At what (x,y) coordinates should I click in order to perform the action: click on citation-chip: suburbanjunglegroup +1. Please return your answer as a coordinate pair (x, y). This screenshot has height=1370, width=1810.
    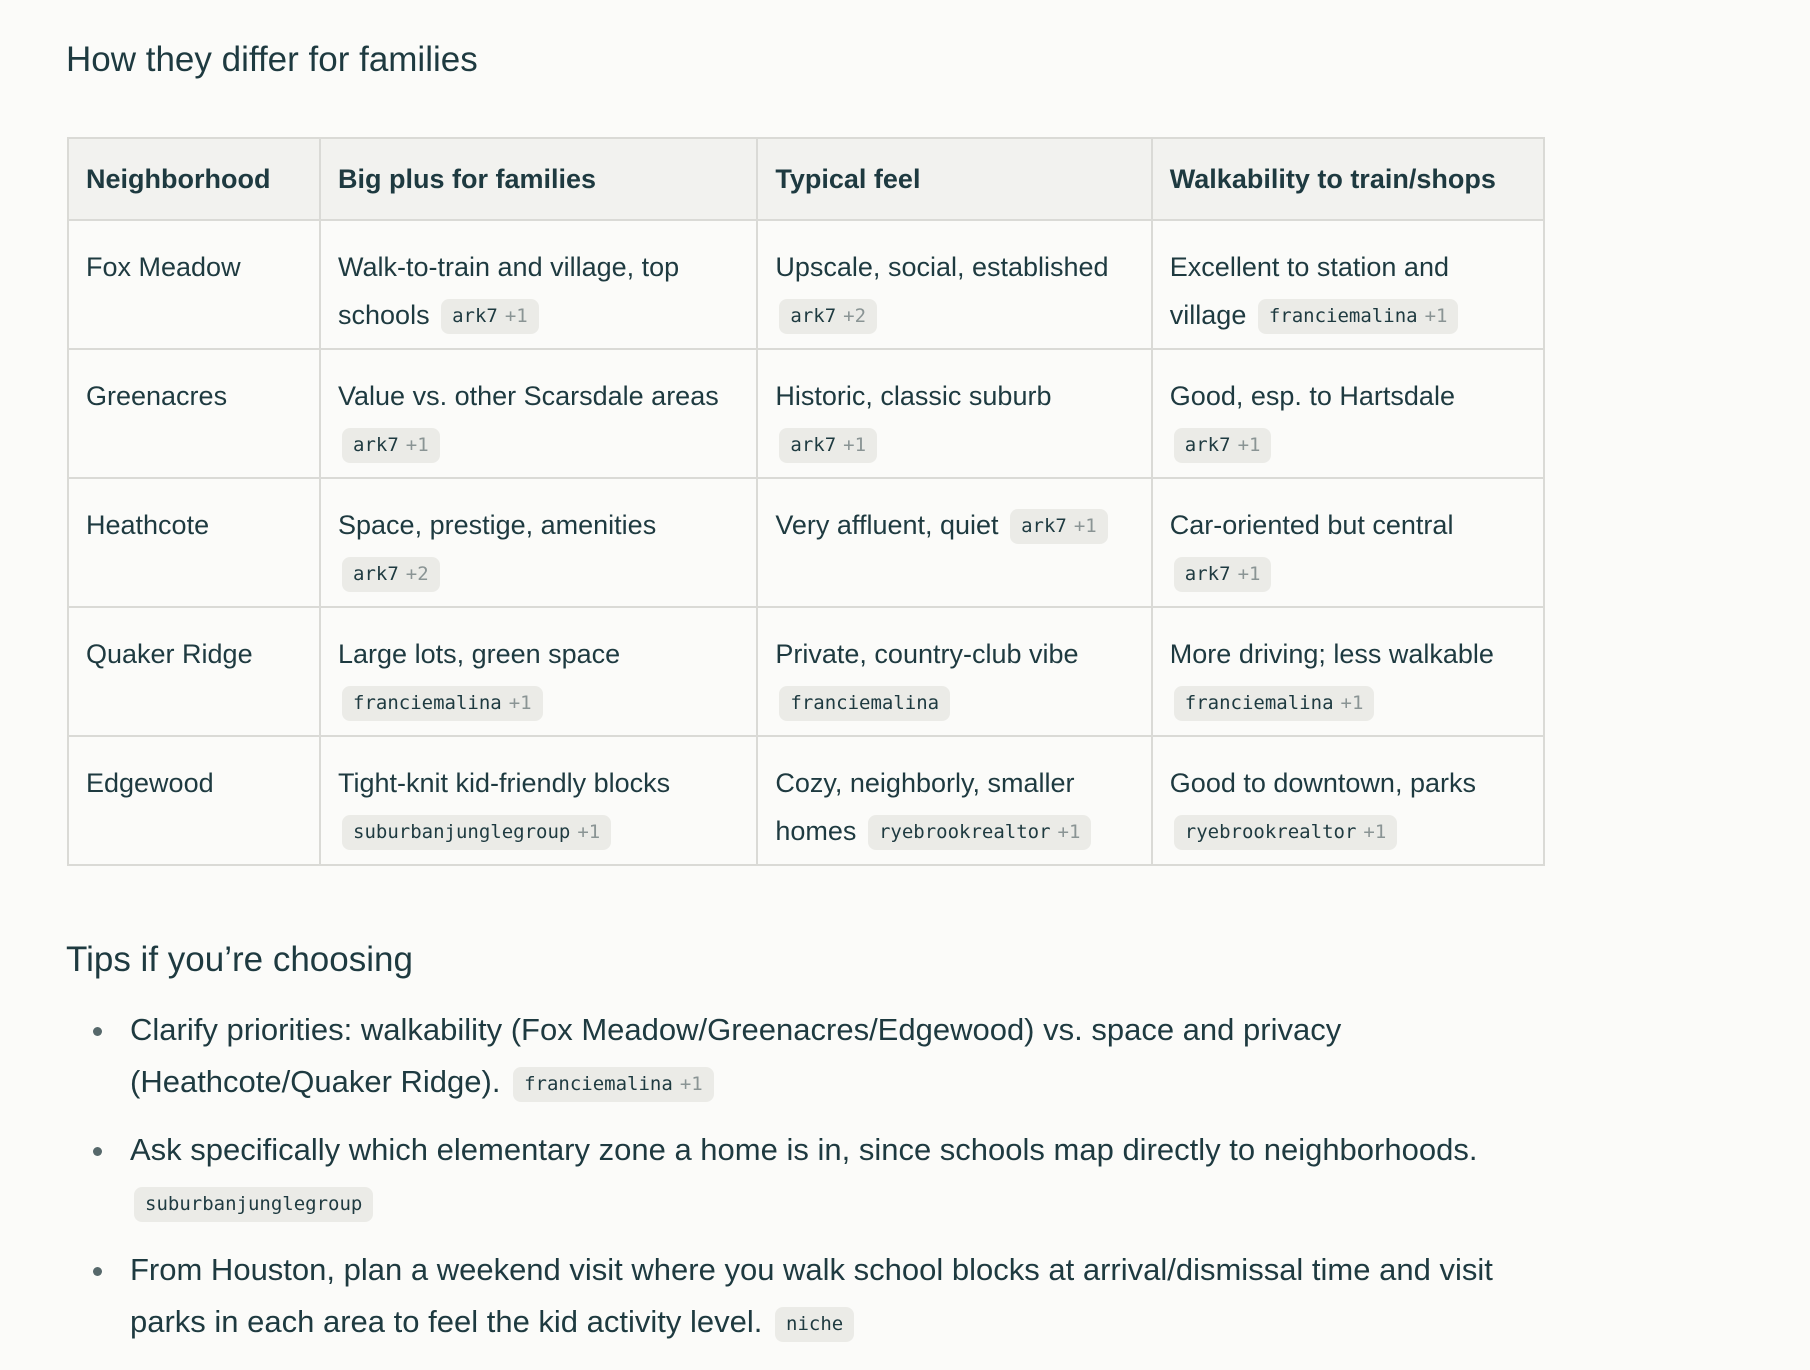
    Looking at the image, I should click on (477, 832).